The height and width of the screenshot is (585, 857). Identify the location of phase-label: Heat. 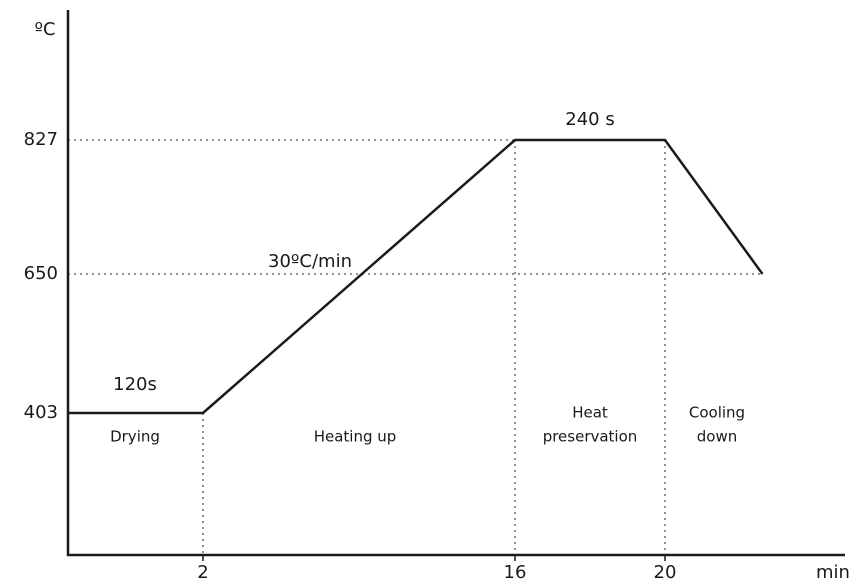
(590, 413).